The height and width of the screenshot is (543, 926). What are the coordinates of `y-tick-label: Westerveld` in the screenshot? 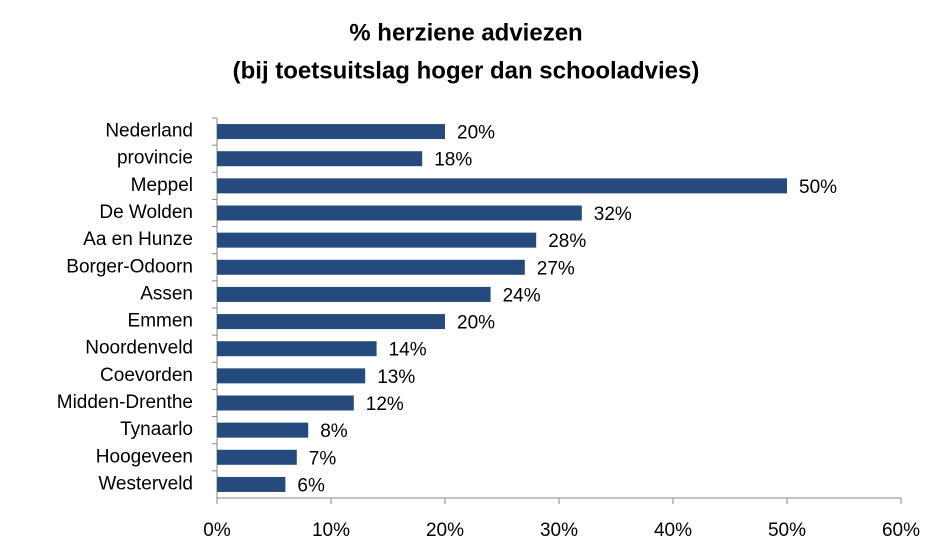 It's located at (145, 483).